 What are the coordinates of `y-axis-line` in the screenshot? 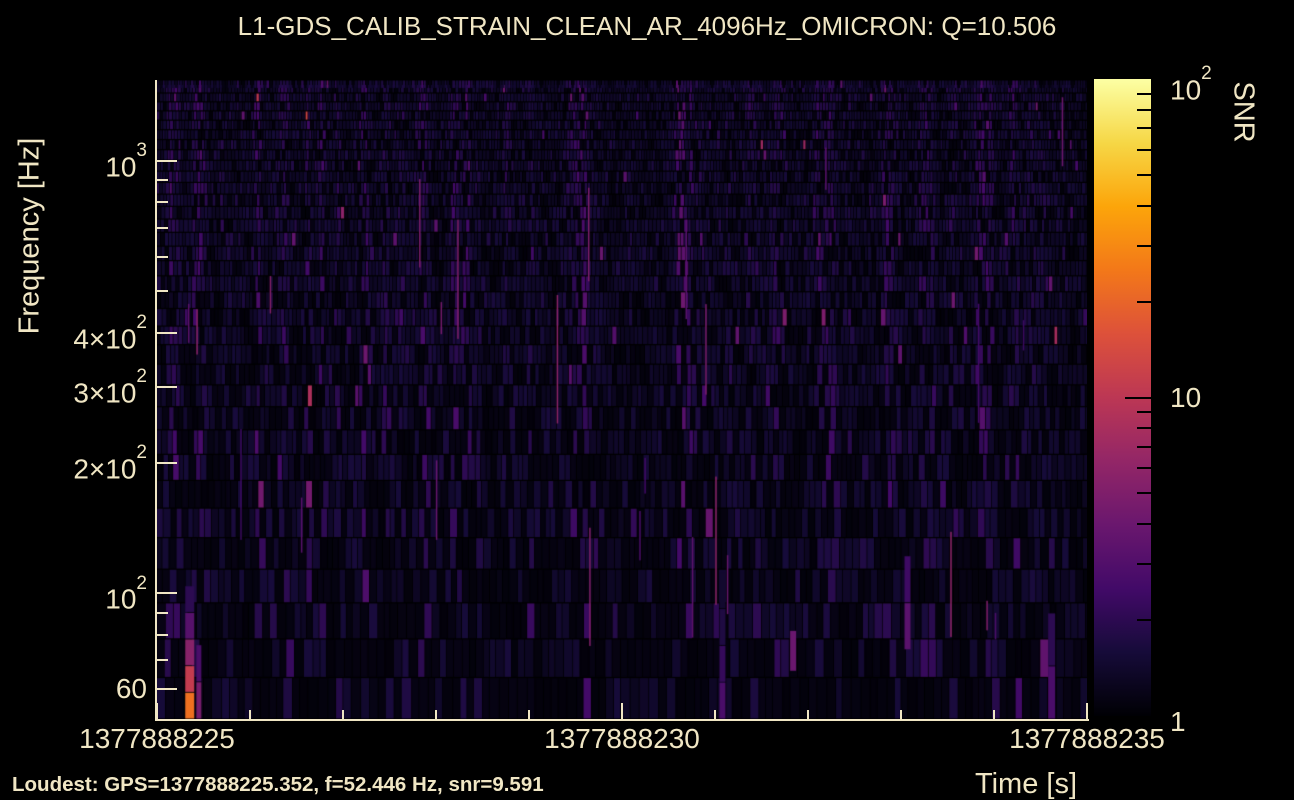 It's located at (156, 400).